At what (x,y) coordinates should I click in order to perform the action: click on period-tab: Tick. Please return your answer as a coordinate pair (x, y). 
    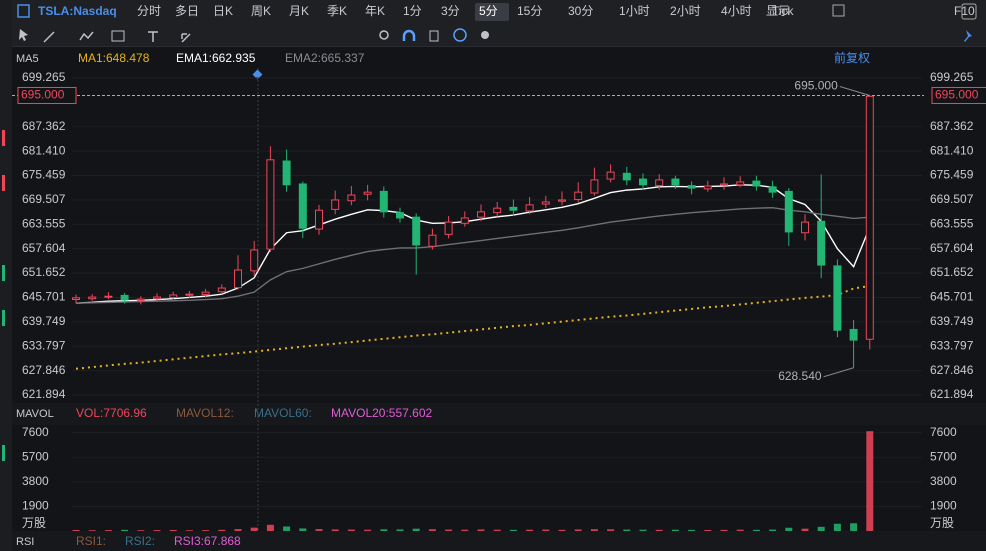
    Looking at the image, I should click on (783, 11).